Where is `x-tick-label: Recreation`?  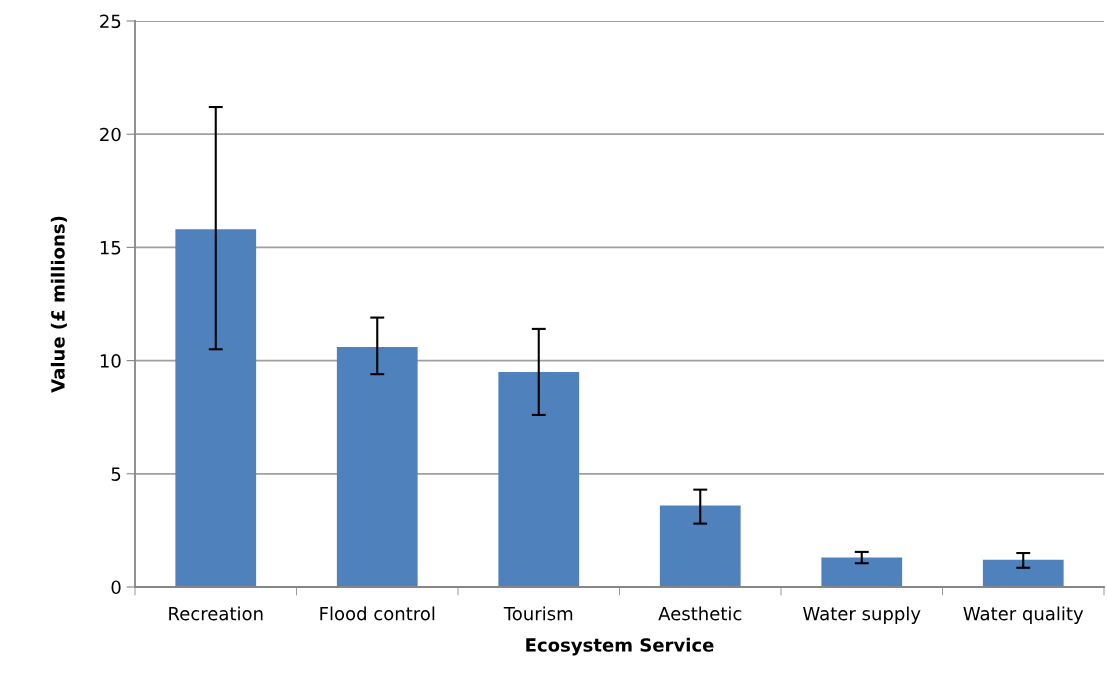
x-tick-label: Recreation is located at coordinates (216, 613).